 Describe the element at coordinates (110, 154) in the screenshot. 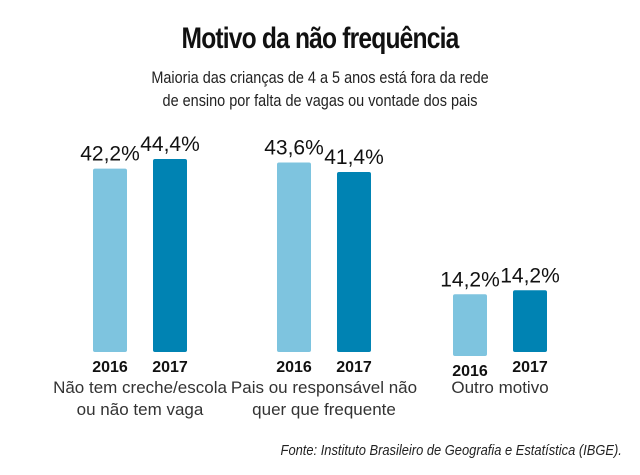

I see `data-label: 42,2%` at that location.